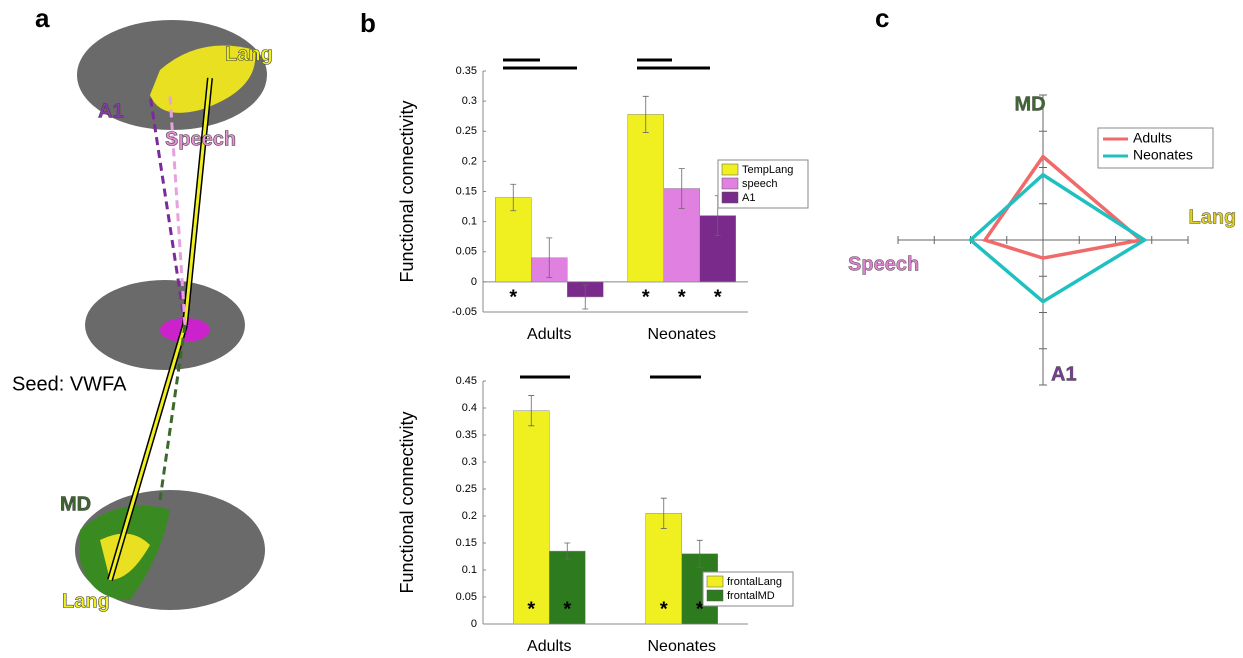 This screenshot has width=1243, height=658. I want to click on brain-label: A1, so click(111, 111).